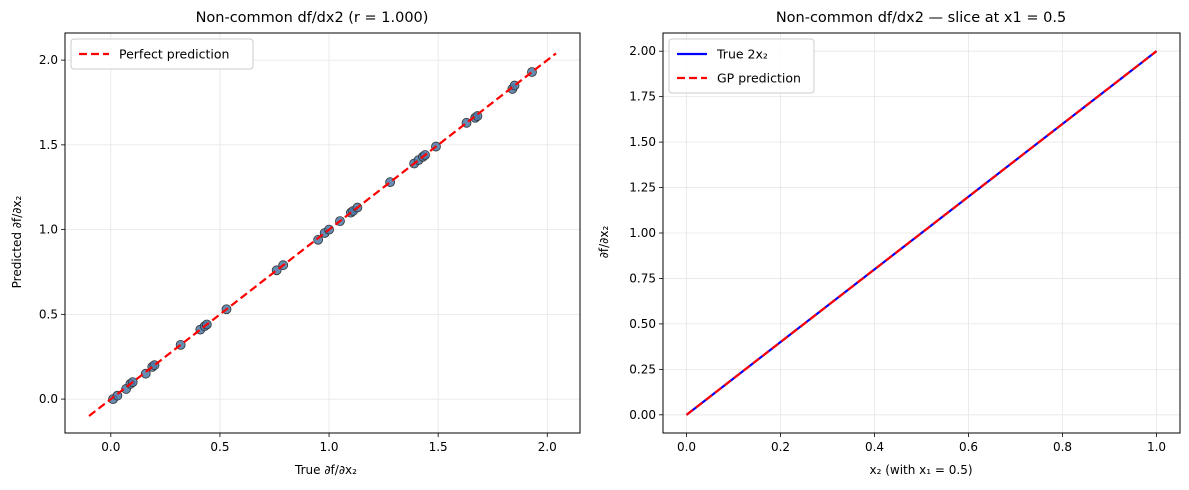  I want to click on y-tick-label: 1.5, so click(48, 145).